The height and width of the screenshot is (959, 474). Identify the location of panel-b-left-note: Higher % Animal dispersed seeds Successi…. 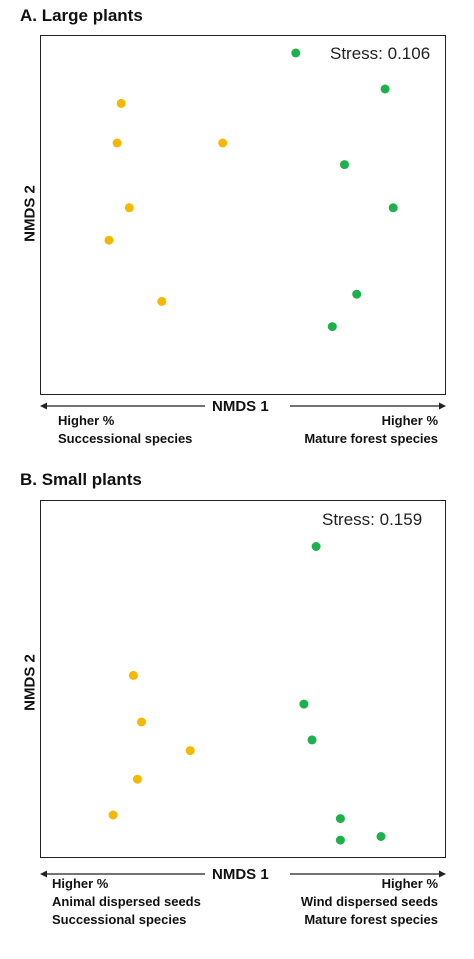
(126, 902).